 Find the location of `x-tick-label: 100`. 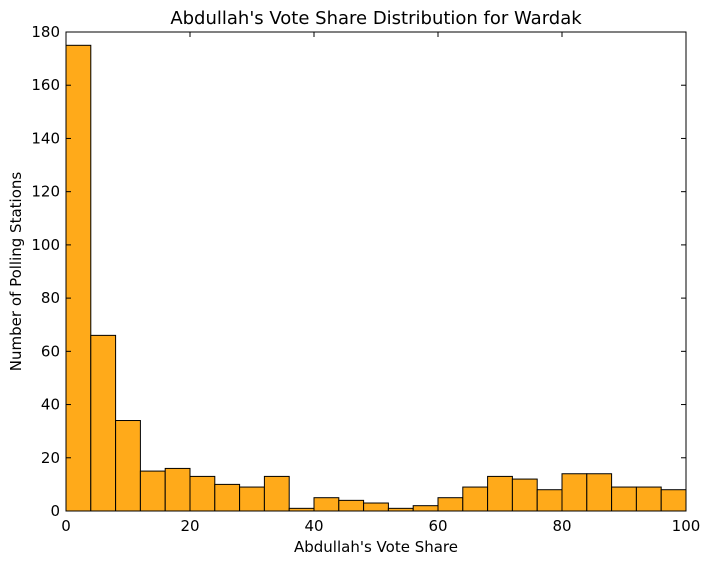

x-tick-label: 100 is located at coordinates (686, 526).